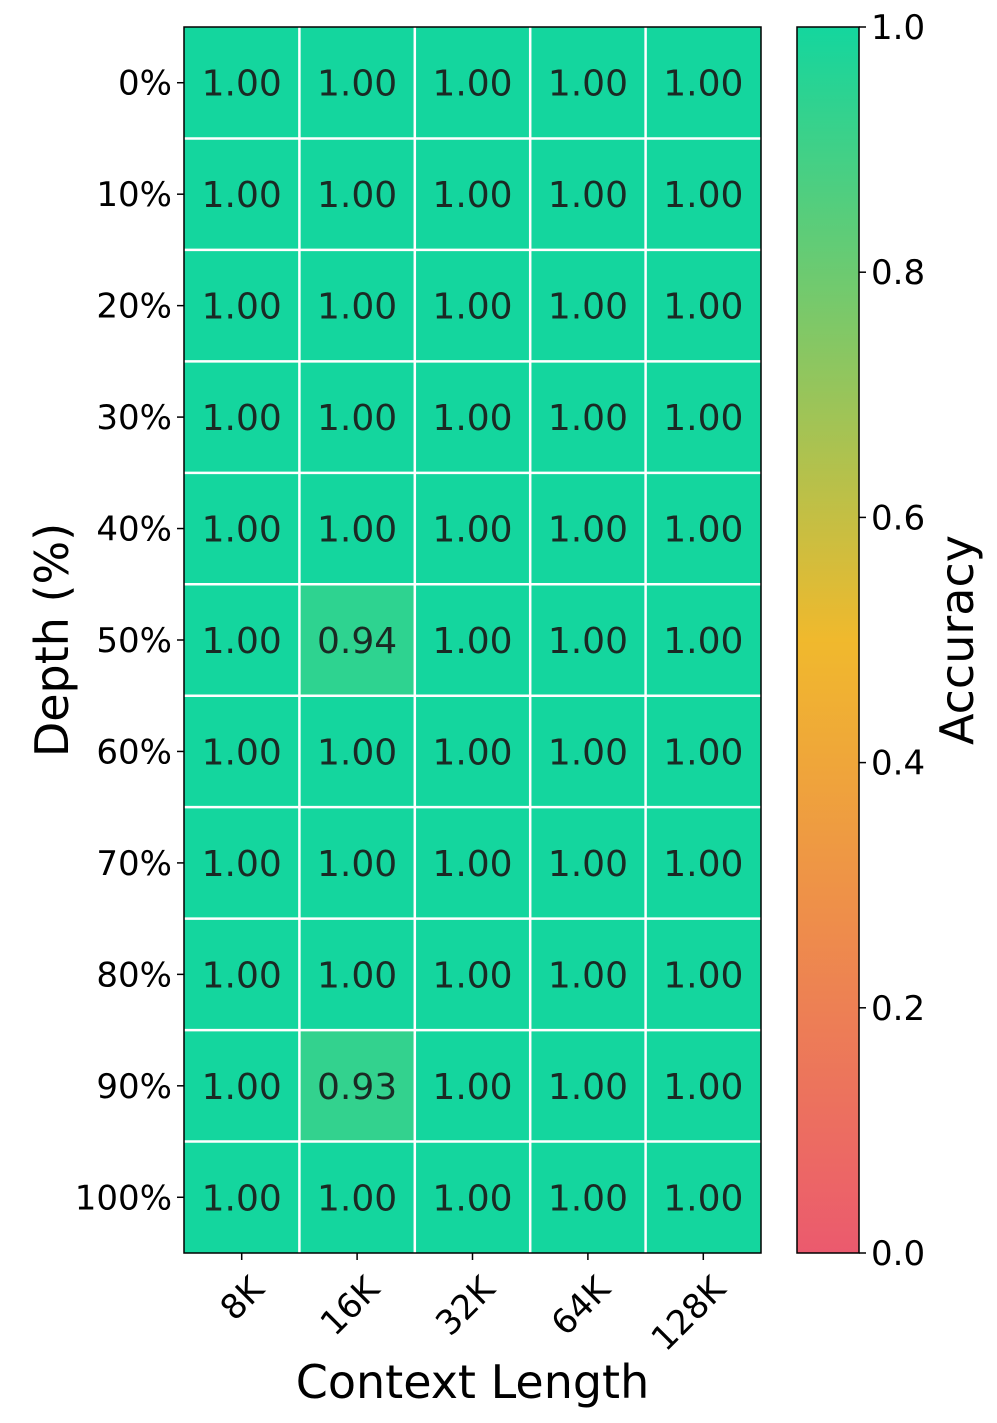  What do you see at coordinates (134, 864) in the screenshot?
I see `y-tick-label: 70%` at bounding box center [134, 864].